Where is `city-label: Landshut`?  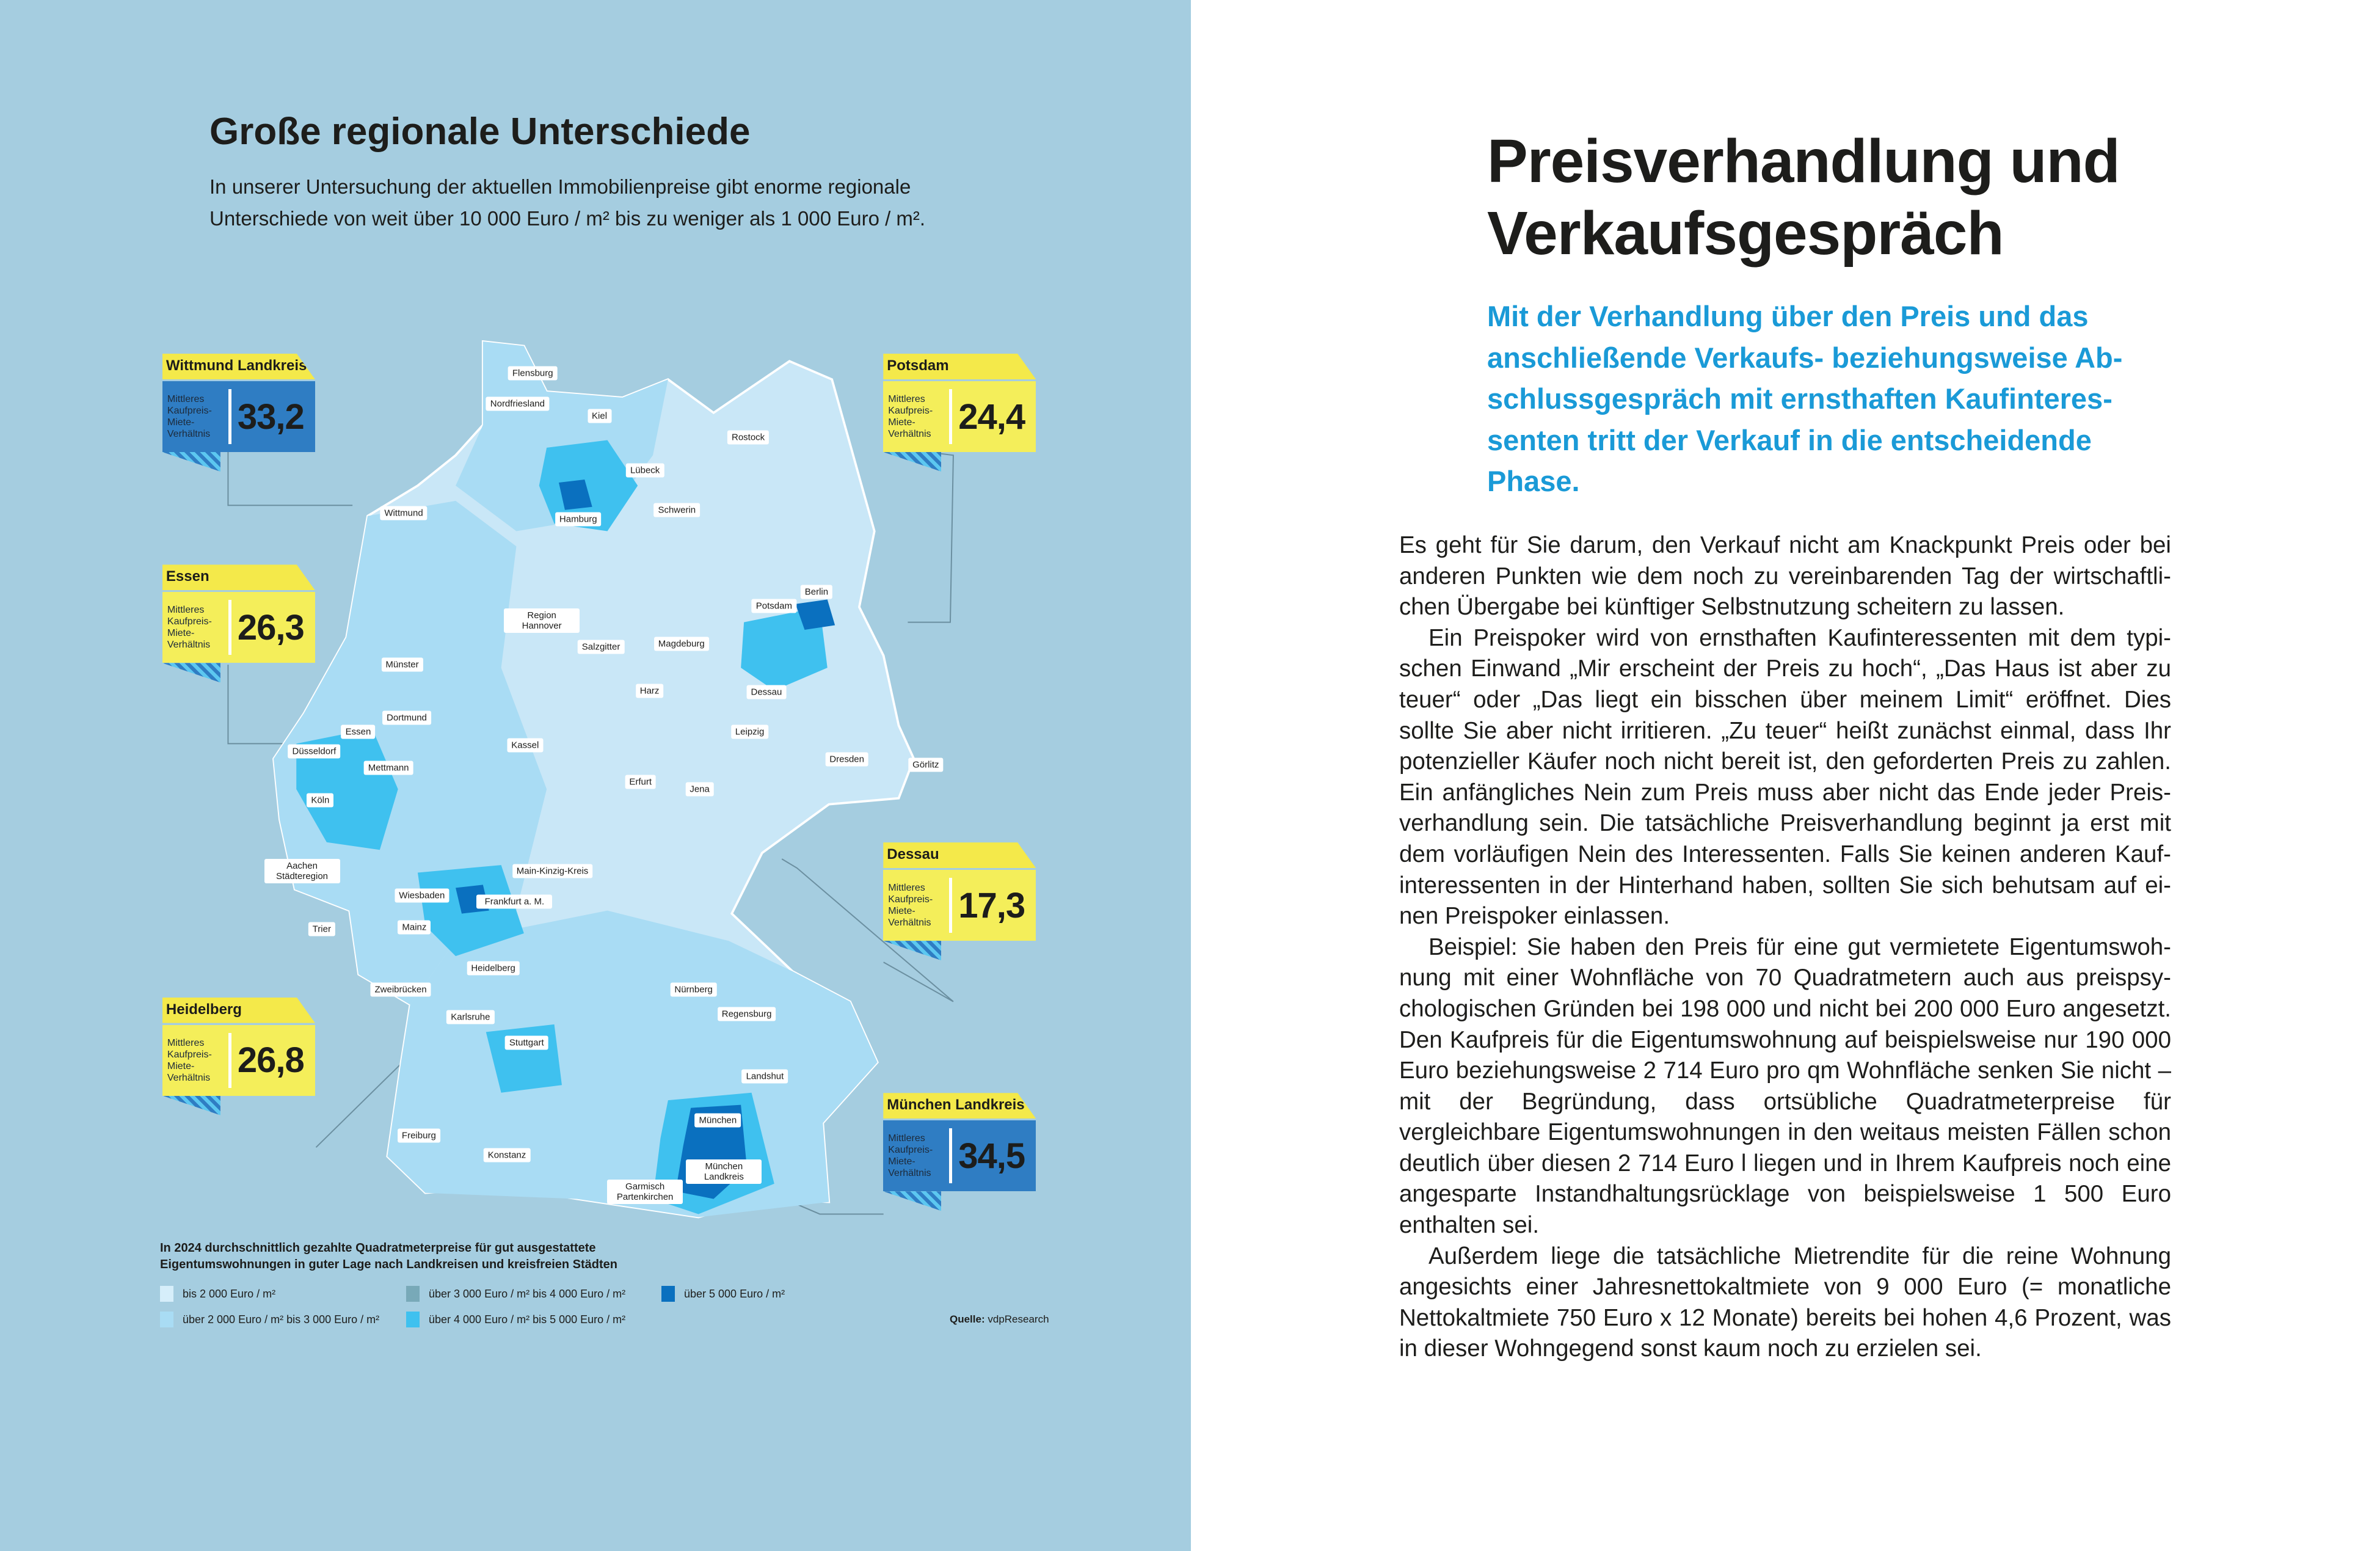 city-label: Landshut is located at coordinates (764, 1076).